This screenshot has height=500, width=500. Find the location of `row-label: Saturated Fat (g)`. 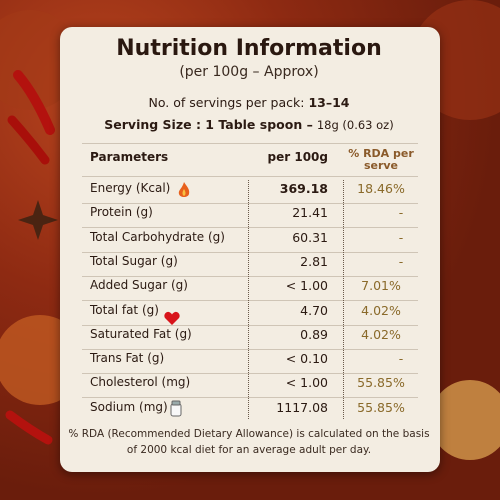

row-label: Saturated Fat (g) is located at coordinates (141, 333).